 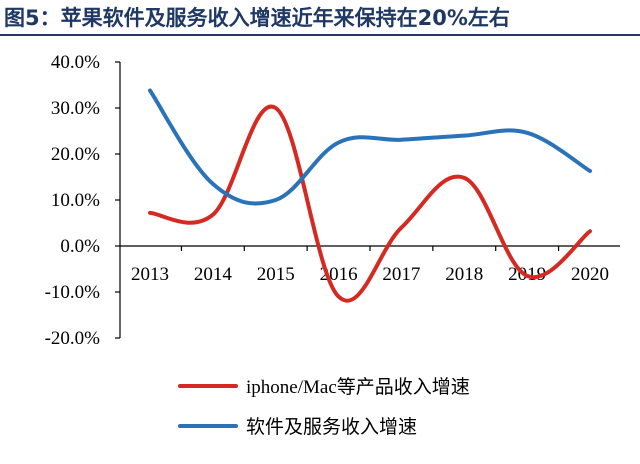 I want to click on y-axis: 40.0% 30.0% 20.0% 10.0% 0.0% -10.0% -20.0%, so click(x=83, y=200).